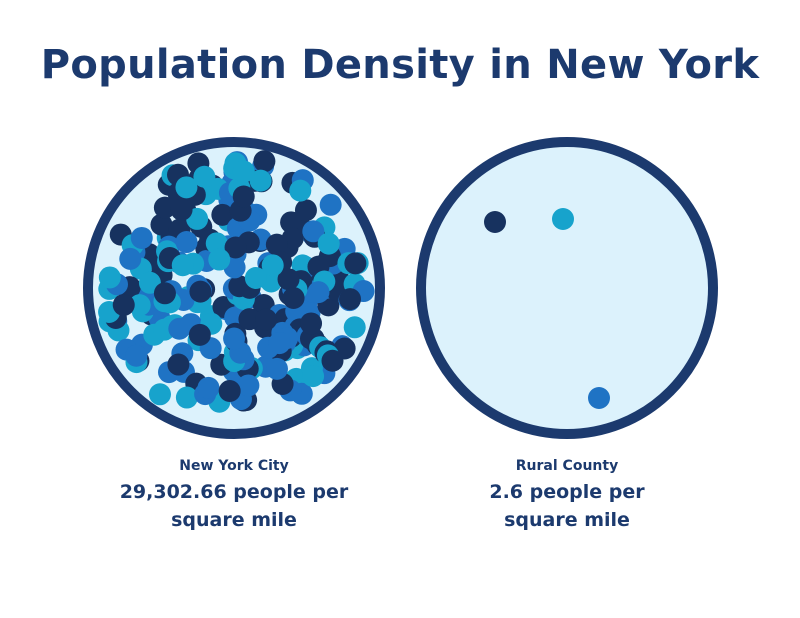  Describe the element at coordinates (400, 65) in the screenshot. I see `page-title: Population Density in New York` at that location.